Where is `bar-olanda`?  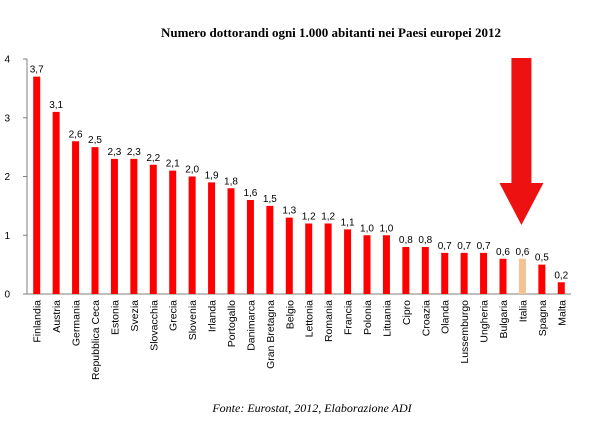 bar-olanda is located at coordinates (445, 273).